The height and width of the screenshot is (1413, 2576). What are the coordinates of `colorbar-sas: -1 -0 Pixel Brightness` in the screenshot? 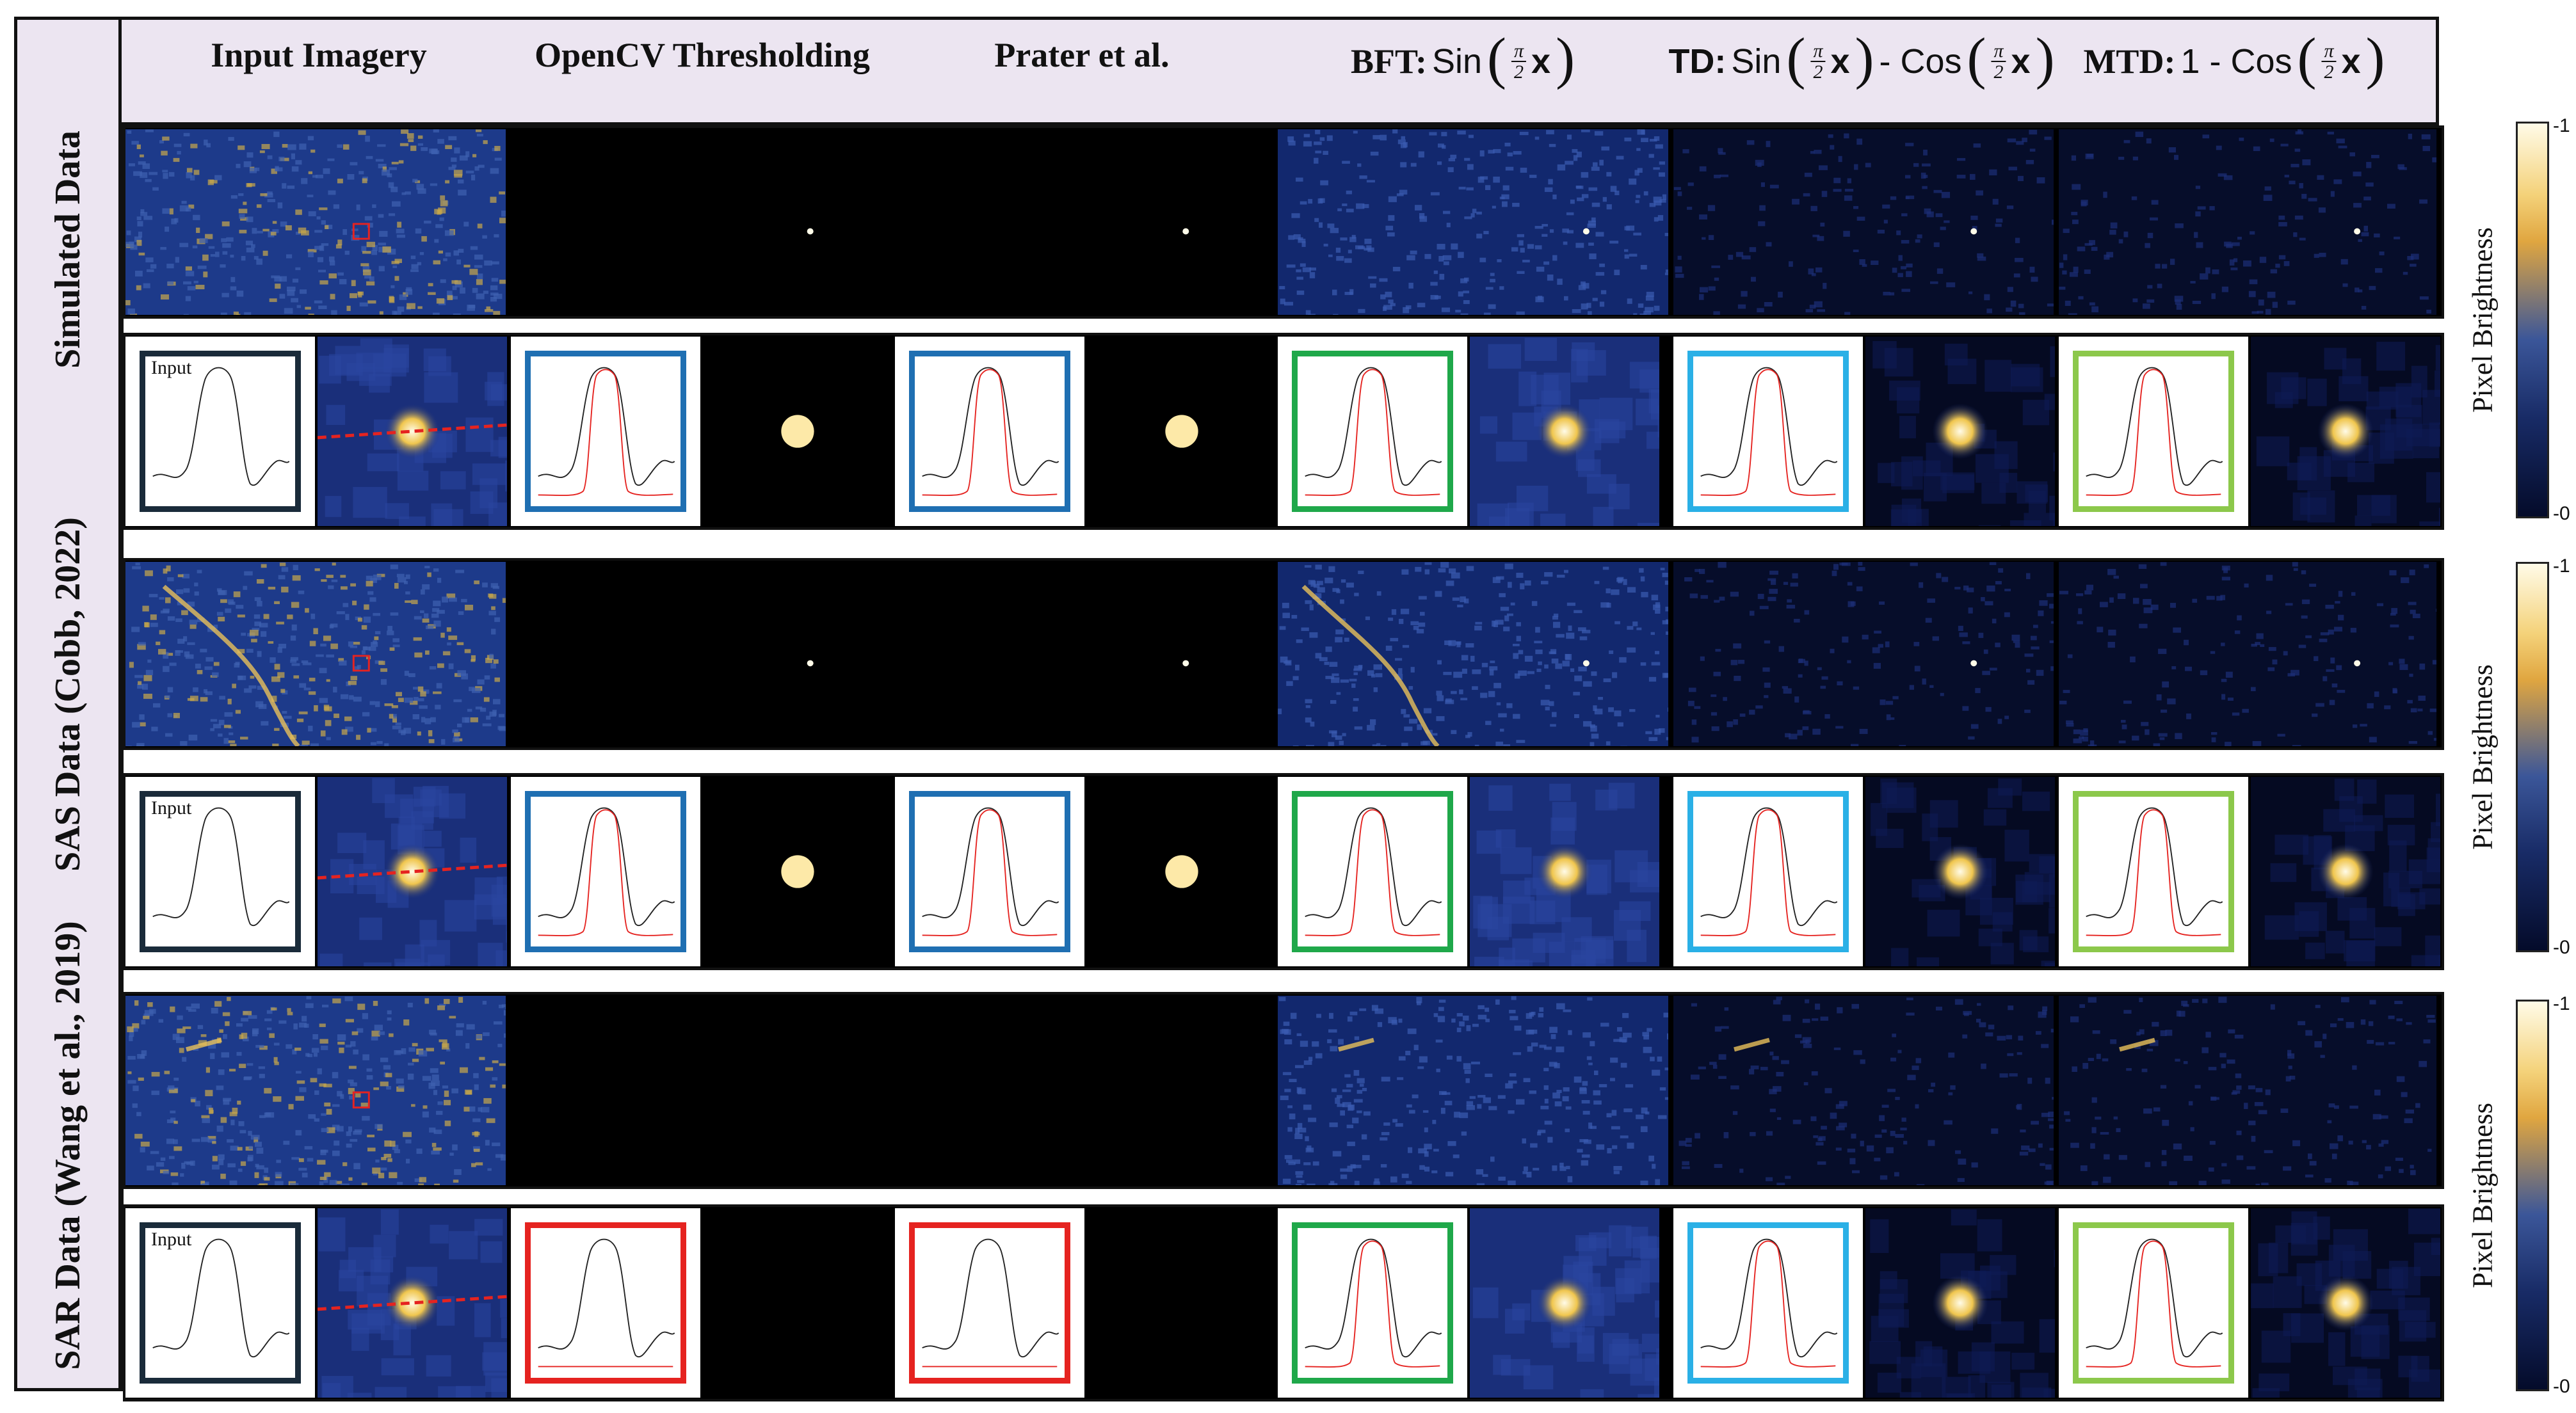 It's located at (2520, 757).